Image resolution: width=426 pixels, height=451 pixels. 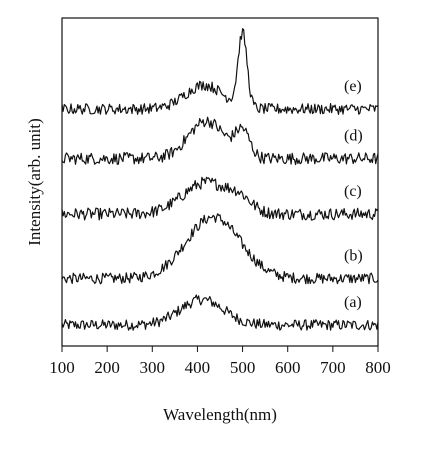 I want to click on x-tick-label: 500, so click(x=243, y=367).